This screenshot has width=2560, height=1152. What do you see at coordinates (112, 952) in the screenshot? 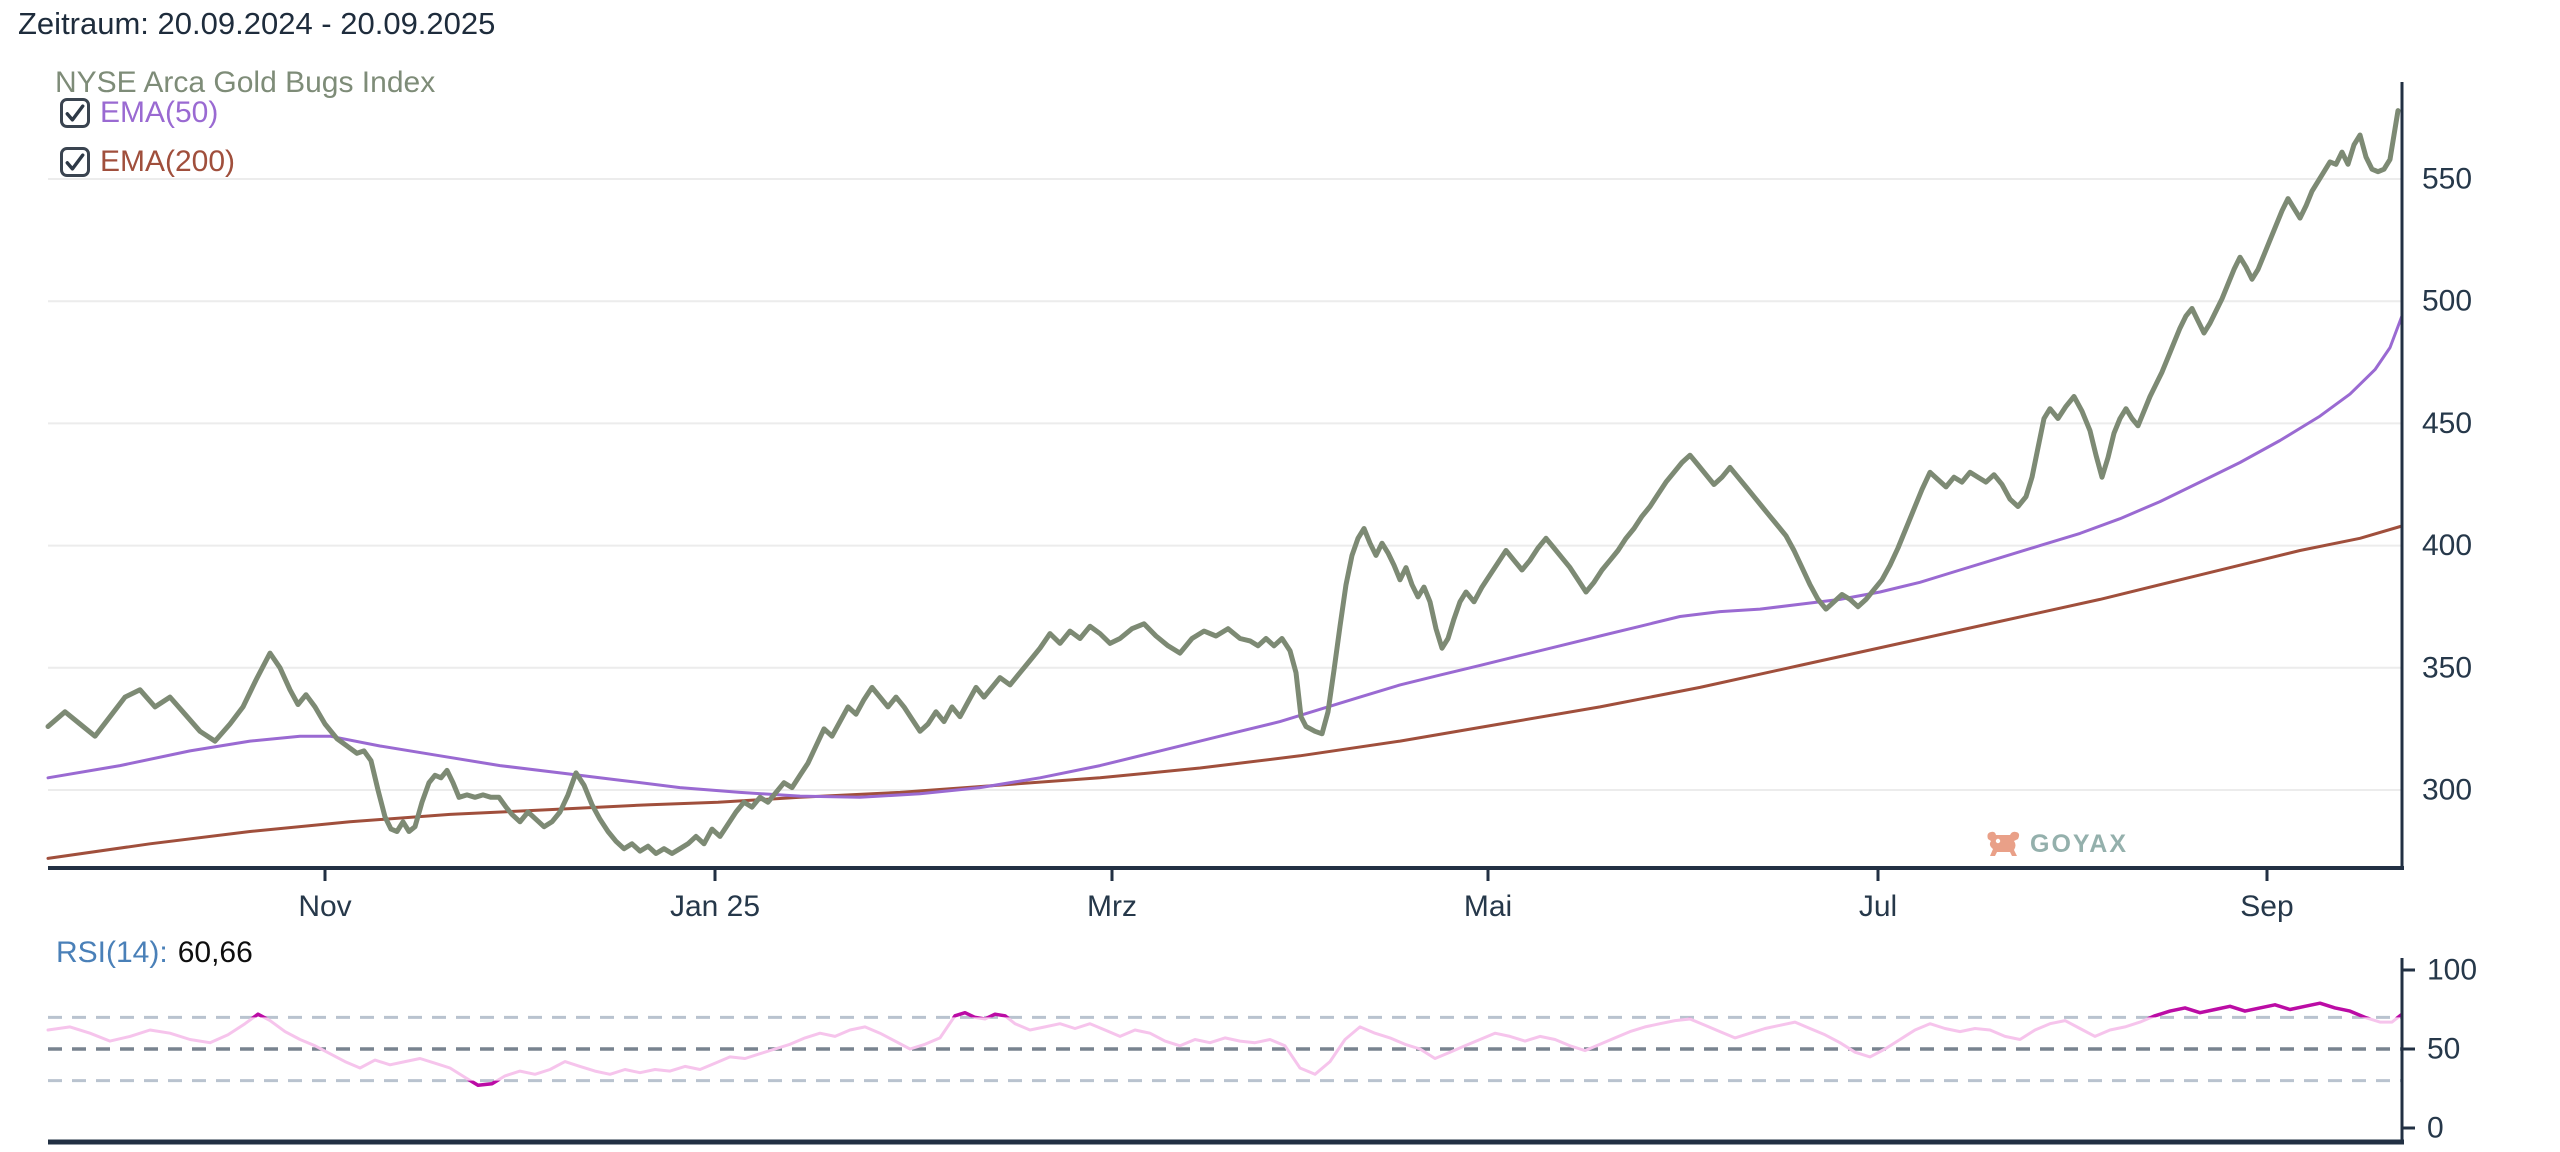
I see `rsi-indicator-label: RSI(14):` at bounding box center [112, 952].